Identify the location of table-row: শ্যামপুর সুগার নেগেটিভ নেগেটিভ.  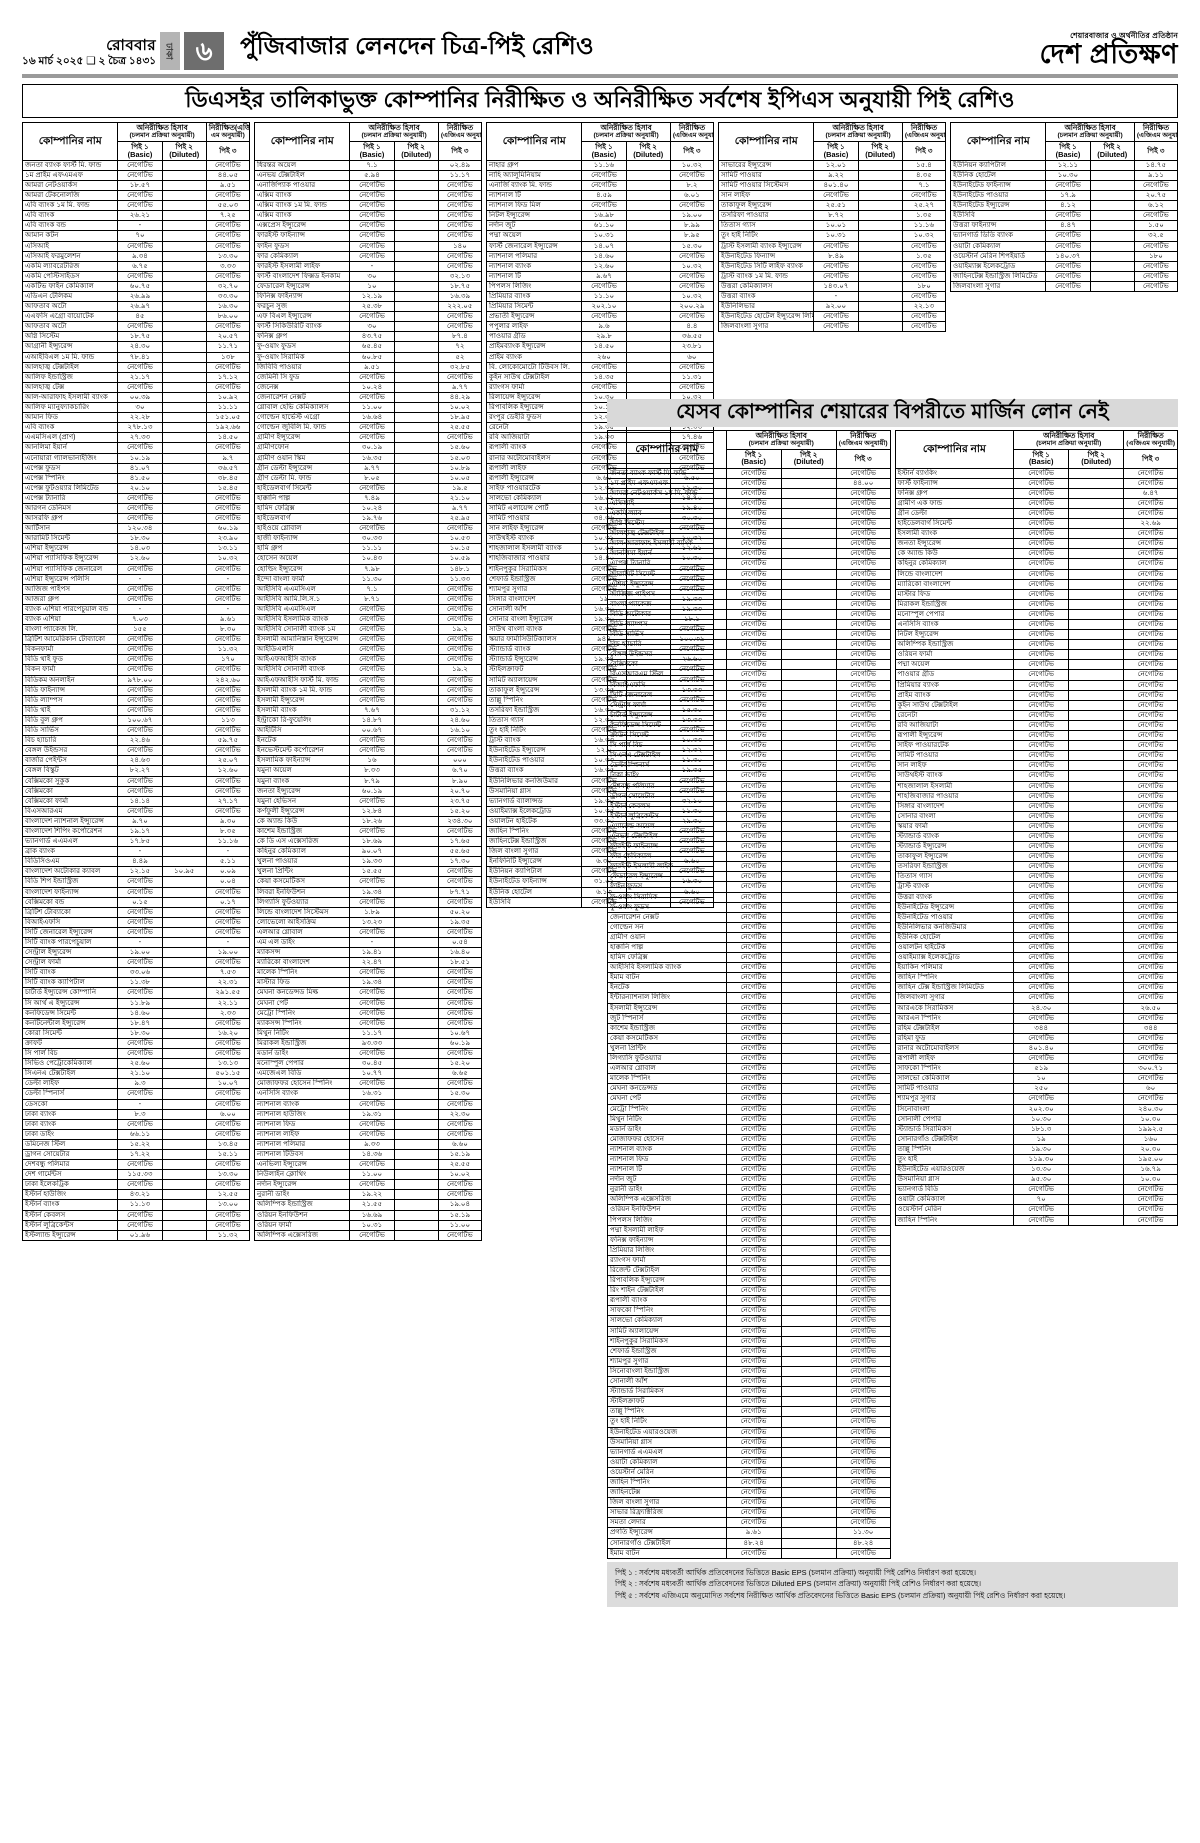
(749, 1361).